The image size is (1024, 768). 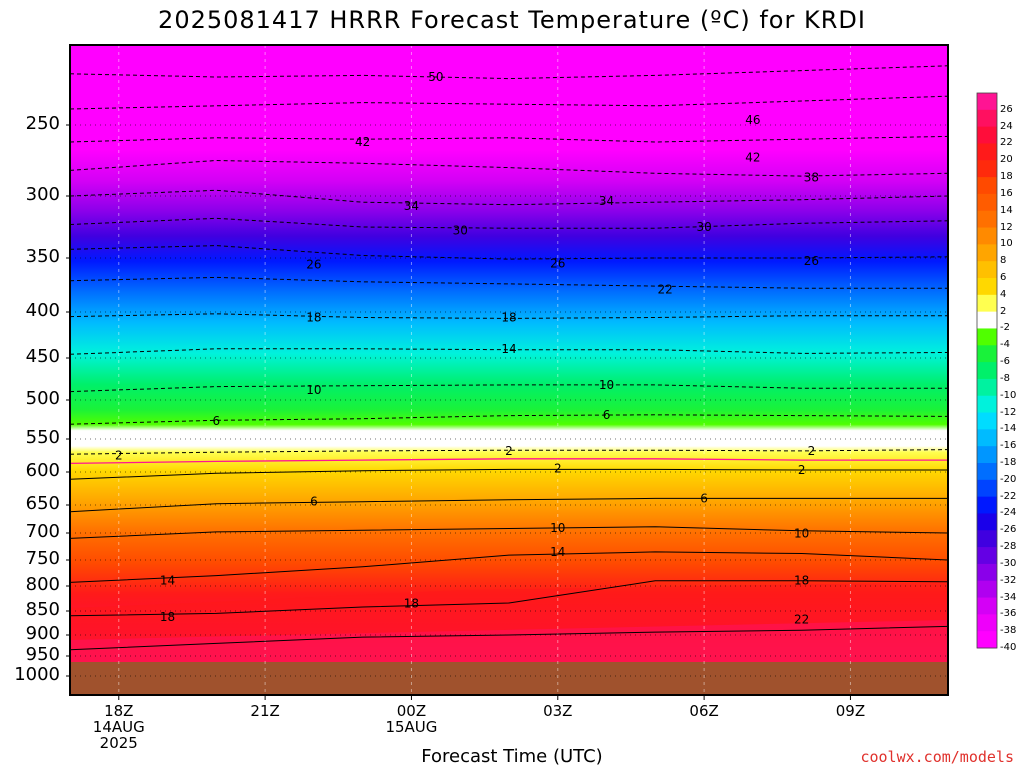 What do you see at coordinates (1008, 496) in the screenshot?
I see `colorbar-label: -22` at bounding box center [1008, 496].